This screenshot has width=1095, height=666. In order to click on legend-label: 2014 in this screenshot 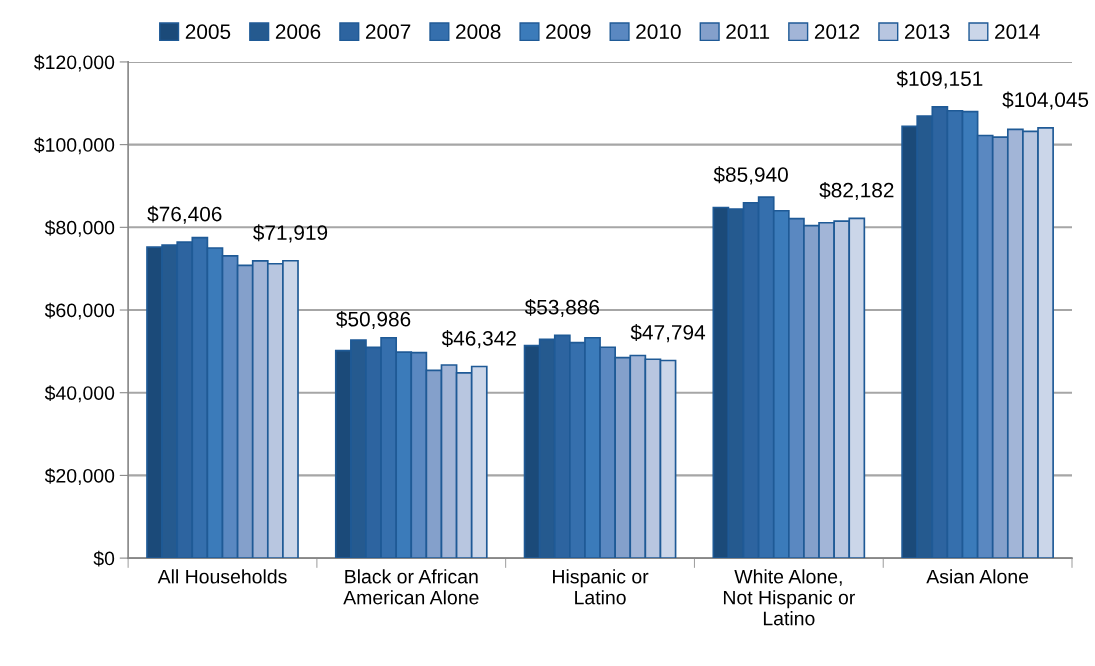, I will do `click(1017, 32)`.